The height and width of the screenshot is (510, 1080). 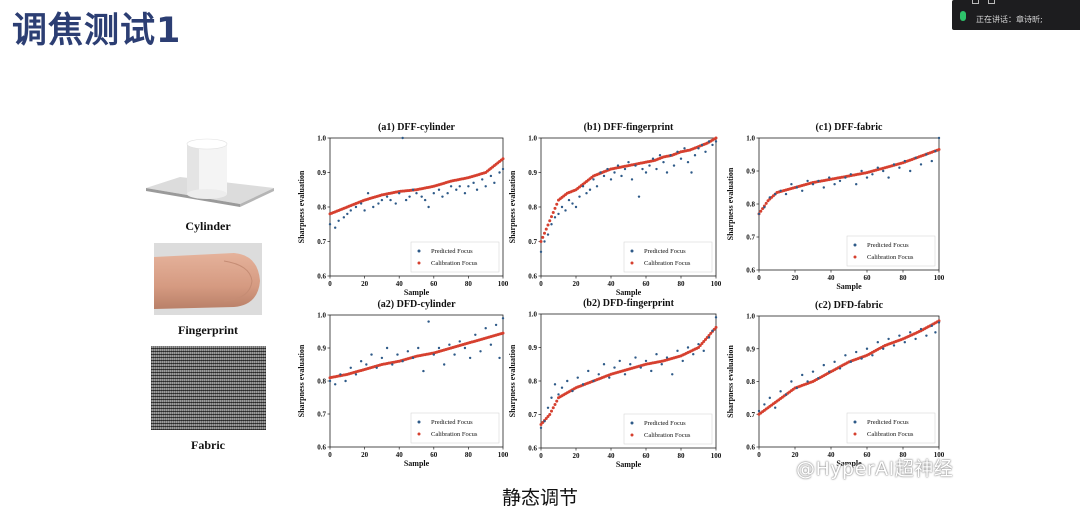 I want to click on legend-label-predicted: Predicted Focus, so click(x=452, y=251).